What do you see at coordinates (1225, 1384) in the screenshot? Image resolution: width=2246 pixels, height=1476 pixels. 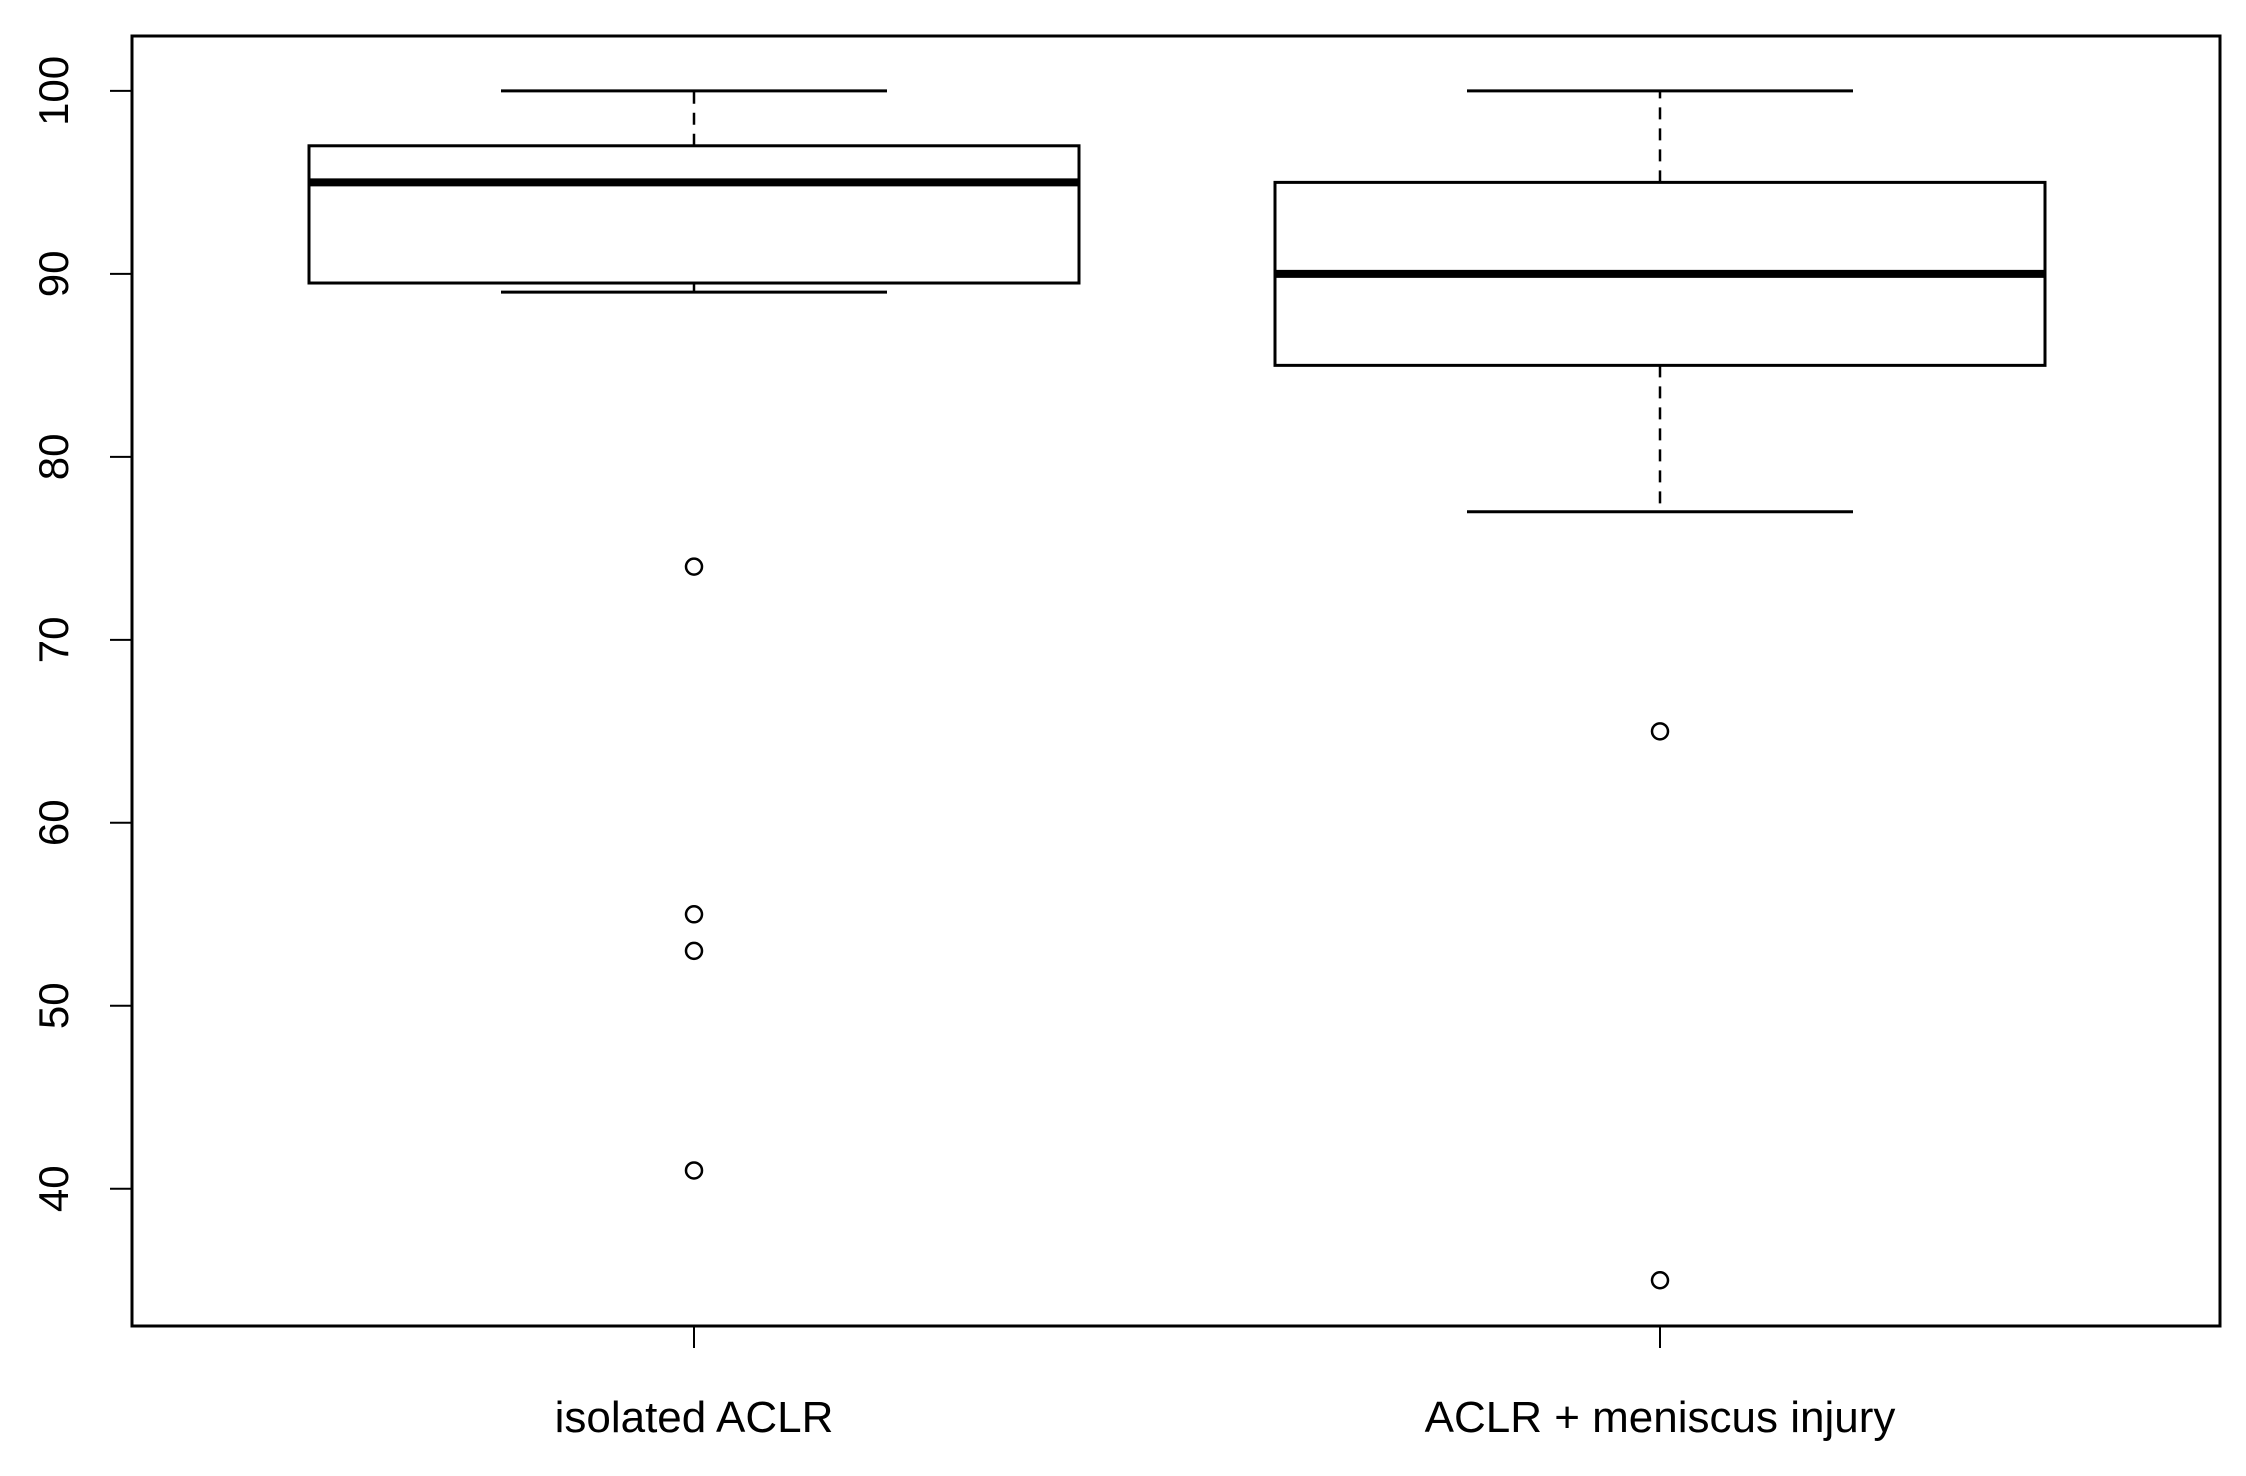 I see `x-axis: isolated ACLR ACLR + meniscus injury` at bounding box center [1225, 1384].